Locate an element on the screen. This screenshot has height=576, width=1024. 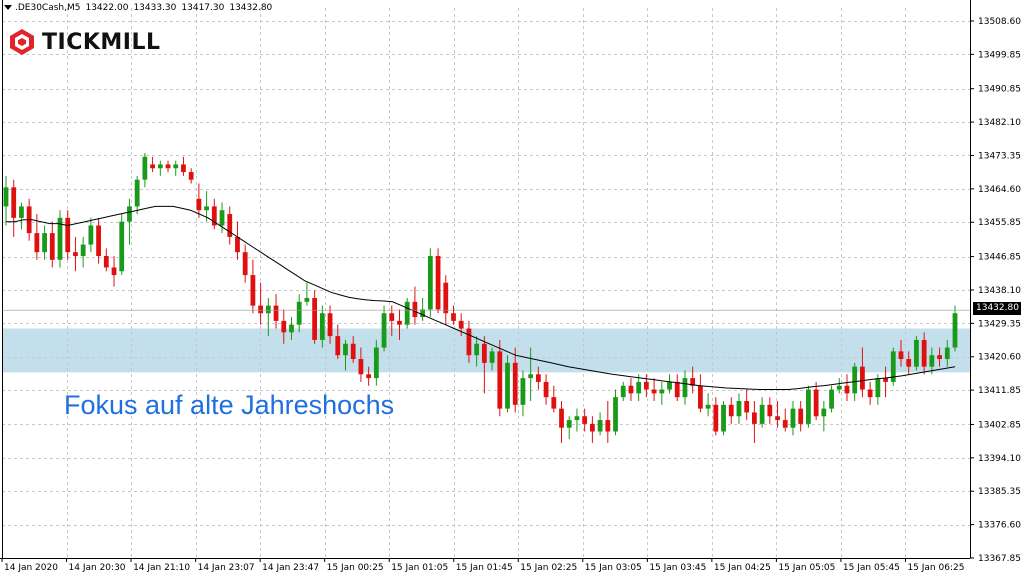
x-tick-label: 15 Jan 02:25 is located at coordinates (548, 568).